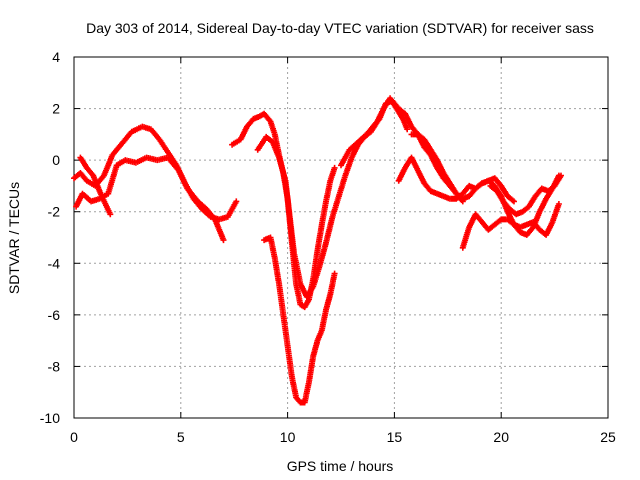  What do you see at coordinates (50, 237) in the screenshot?
I see `y-tick-labels: -10 -8 -6 -4 -2 0 2 4` at bounding box center [50, 237].